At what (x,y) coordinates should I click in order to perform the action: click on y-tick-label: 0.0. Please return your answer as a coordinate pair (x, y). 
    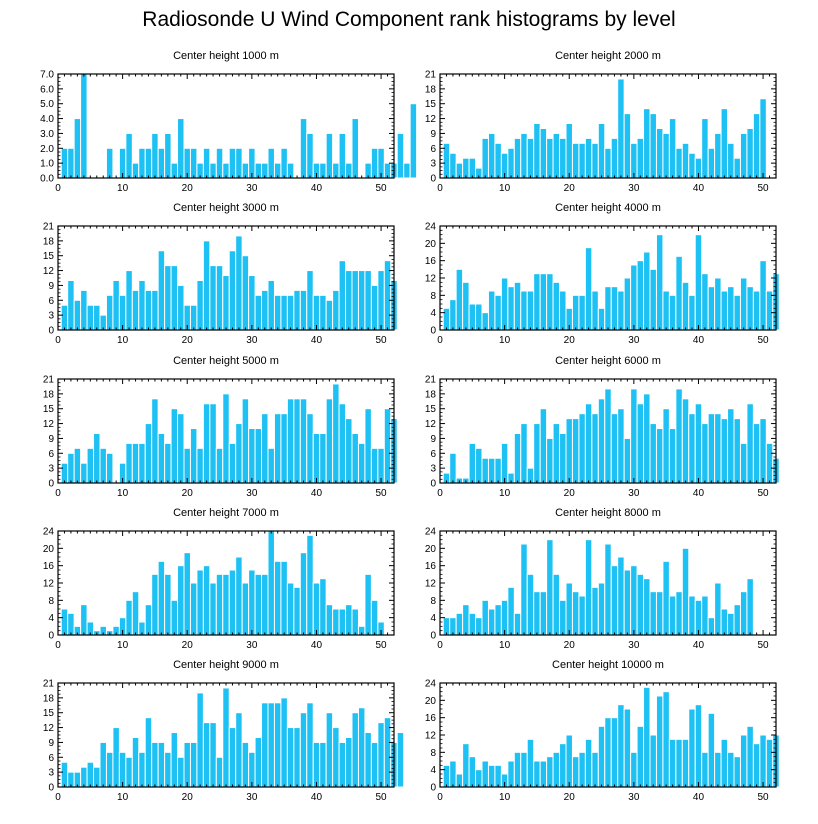
    Looking at the image, I should click on (47, 179).